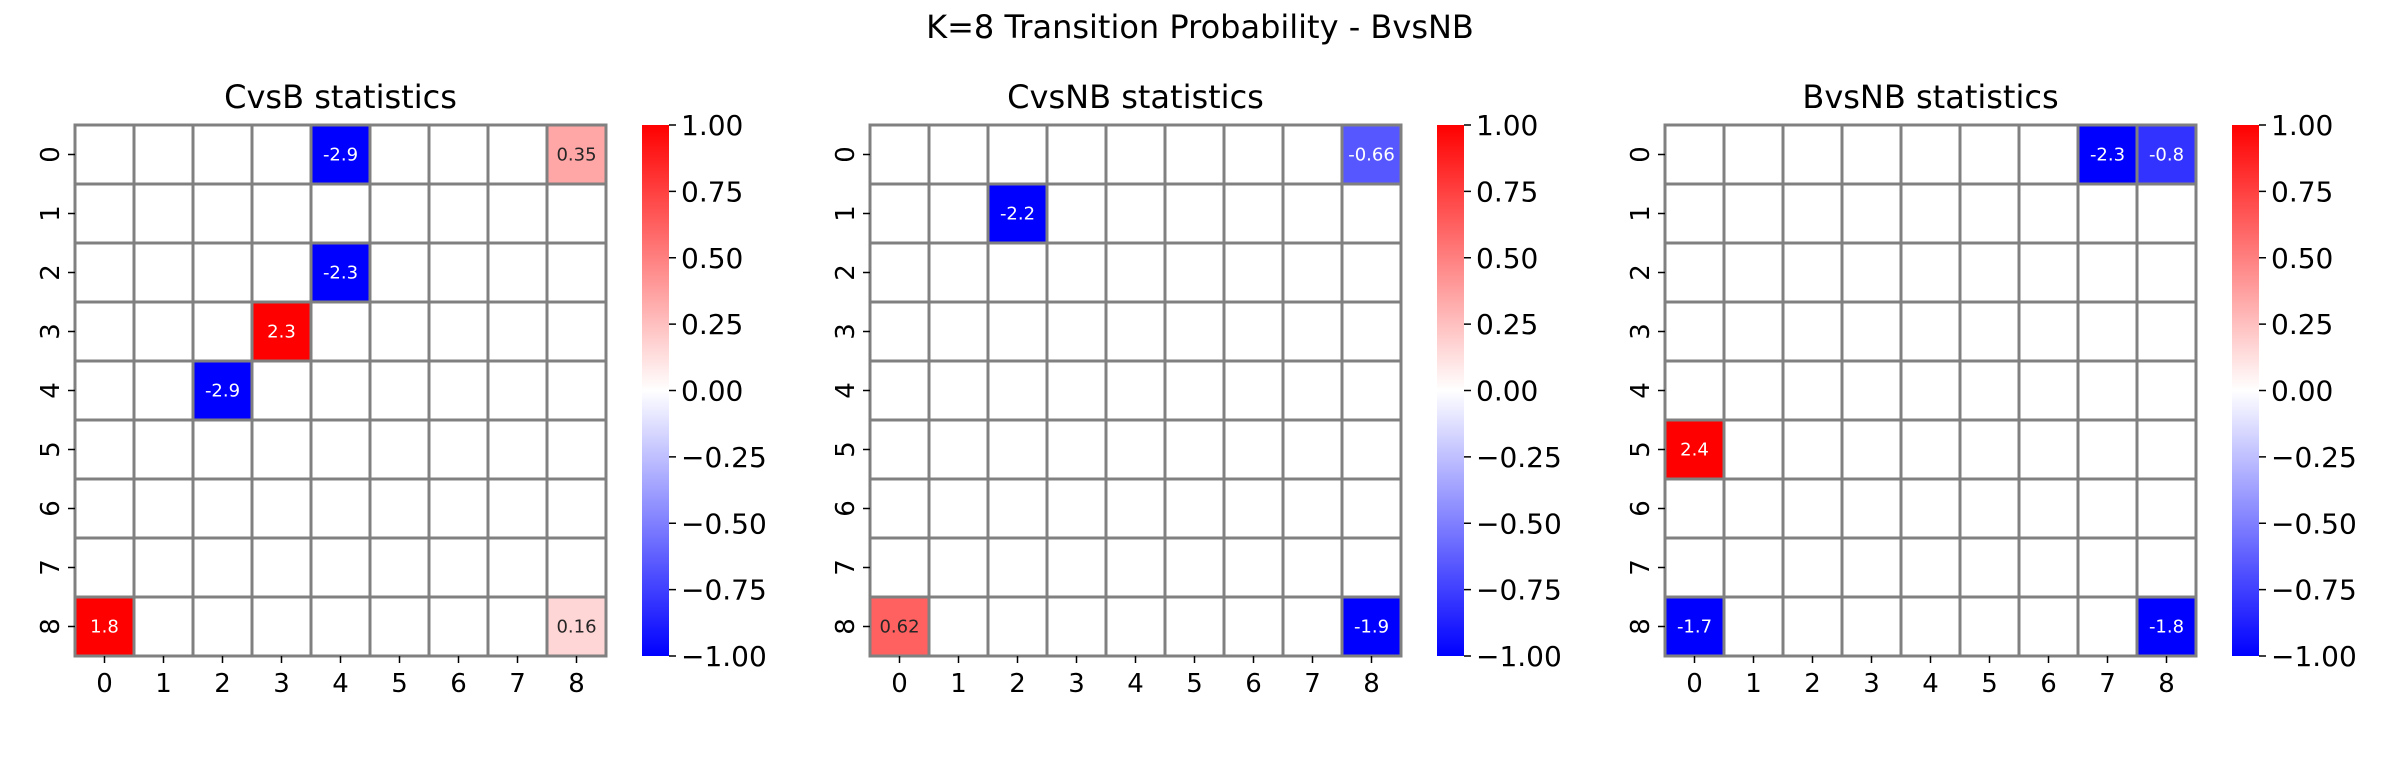 The height and width of the screenshot is (760, 2400). I want to click on x-tick-label: 5, so click(1194, 684).